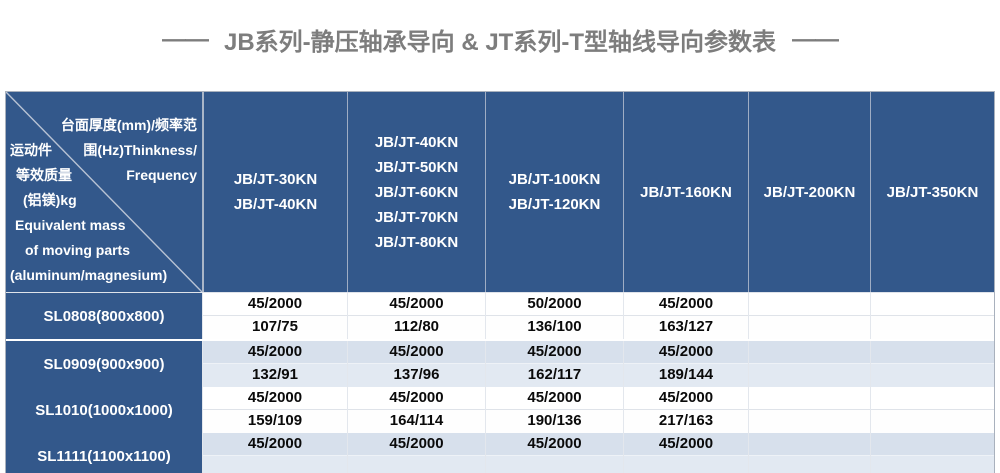 The width and height of the screenshot is (1000, 473). Describe the element at coordinates (809, 192) in the screenshot. I see `column-header-200kn: JB/JT-200KN` at that location.